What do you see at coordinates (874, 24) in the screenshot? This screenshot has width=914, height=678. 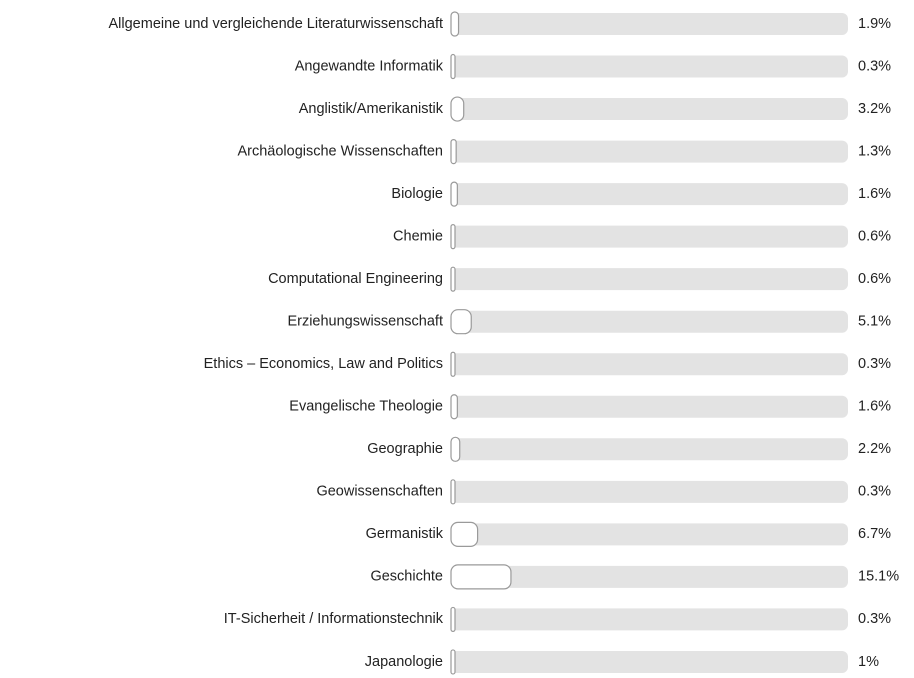 I see `value-label: 1.9%` at bounding box center [874, 24].